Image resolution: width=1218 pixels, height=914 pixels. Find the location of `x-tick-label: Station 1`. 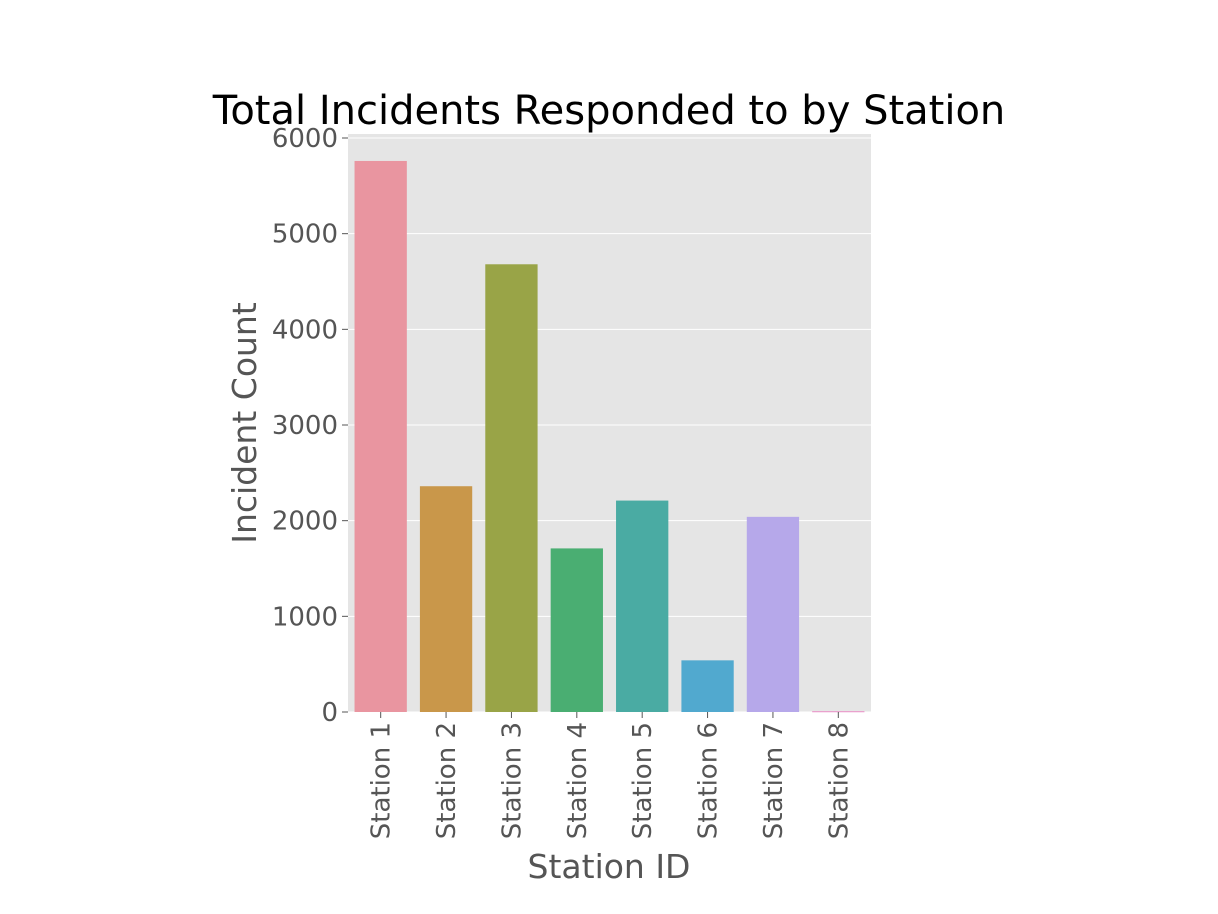

x-tick-label: Station 1 is located at coordinates (382, 780).